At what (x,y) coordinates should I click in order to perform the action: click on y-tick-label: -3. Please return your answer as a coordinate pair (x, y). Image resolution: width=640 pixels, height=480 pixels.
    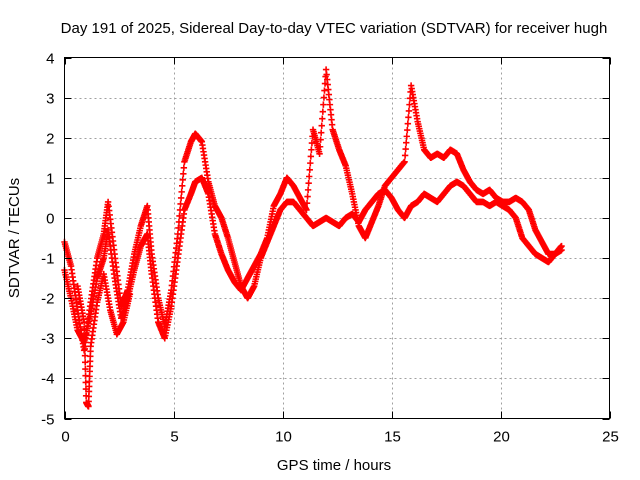
    Looking at the image, I should click on (47, 339).